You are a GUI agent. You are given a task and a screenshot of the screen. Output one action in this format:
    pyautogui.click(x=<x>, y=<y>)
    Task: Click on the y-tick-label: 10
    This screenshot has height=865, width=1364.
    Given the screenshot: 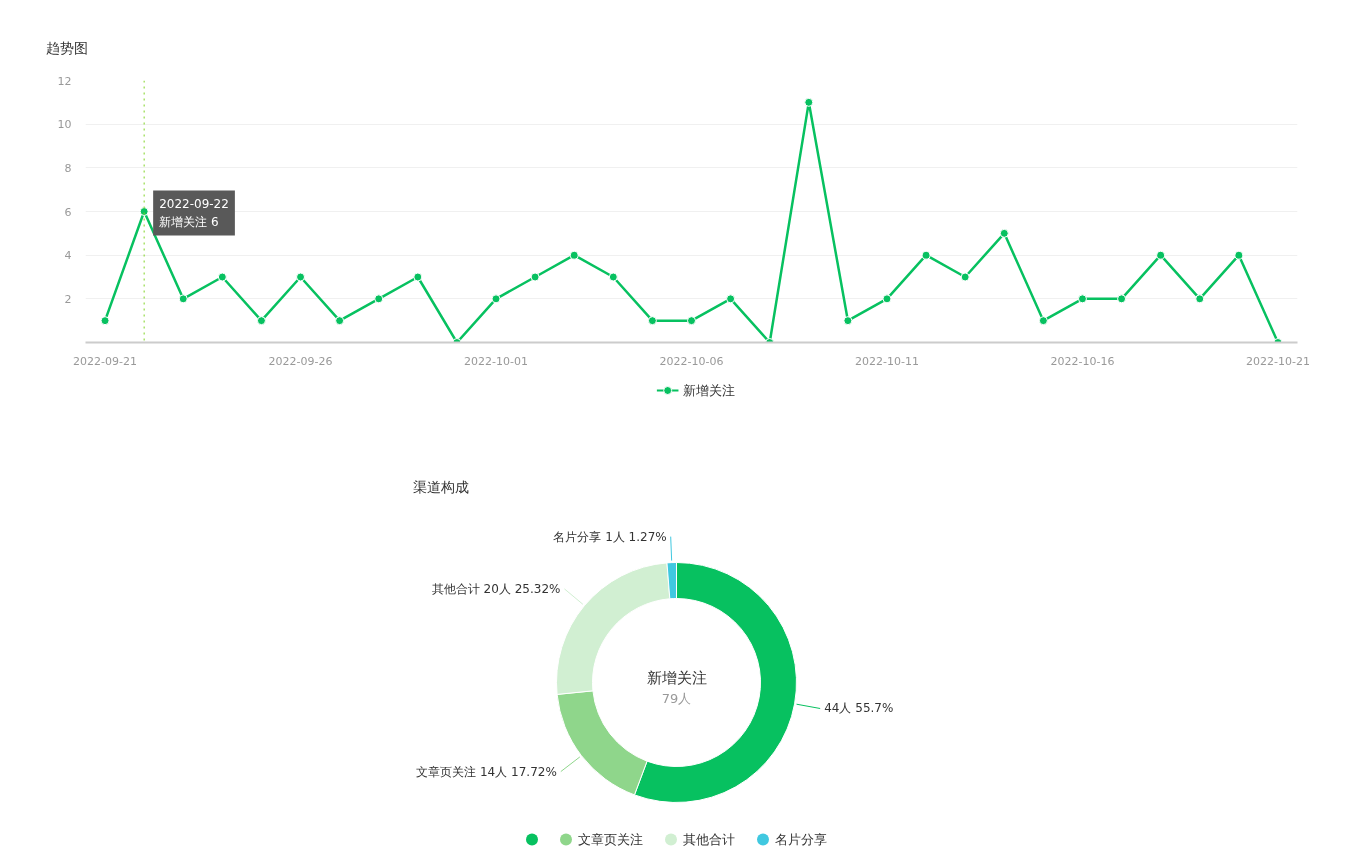 What is the action you would take?
    pyautogui.click(x=64, y=125)
    